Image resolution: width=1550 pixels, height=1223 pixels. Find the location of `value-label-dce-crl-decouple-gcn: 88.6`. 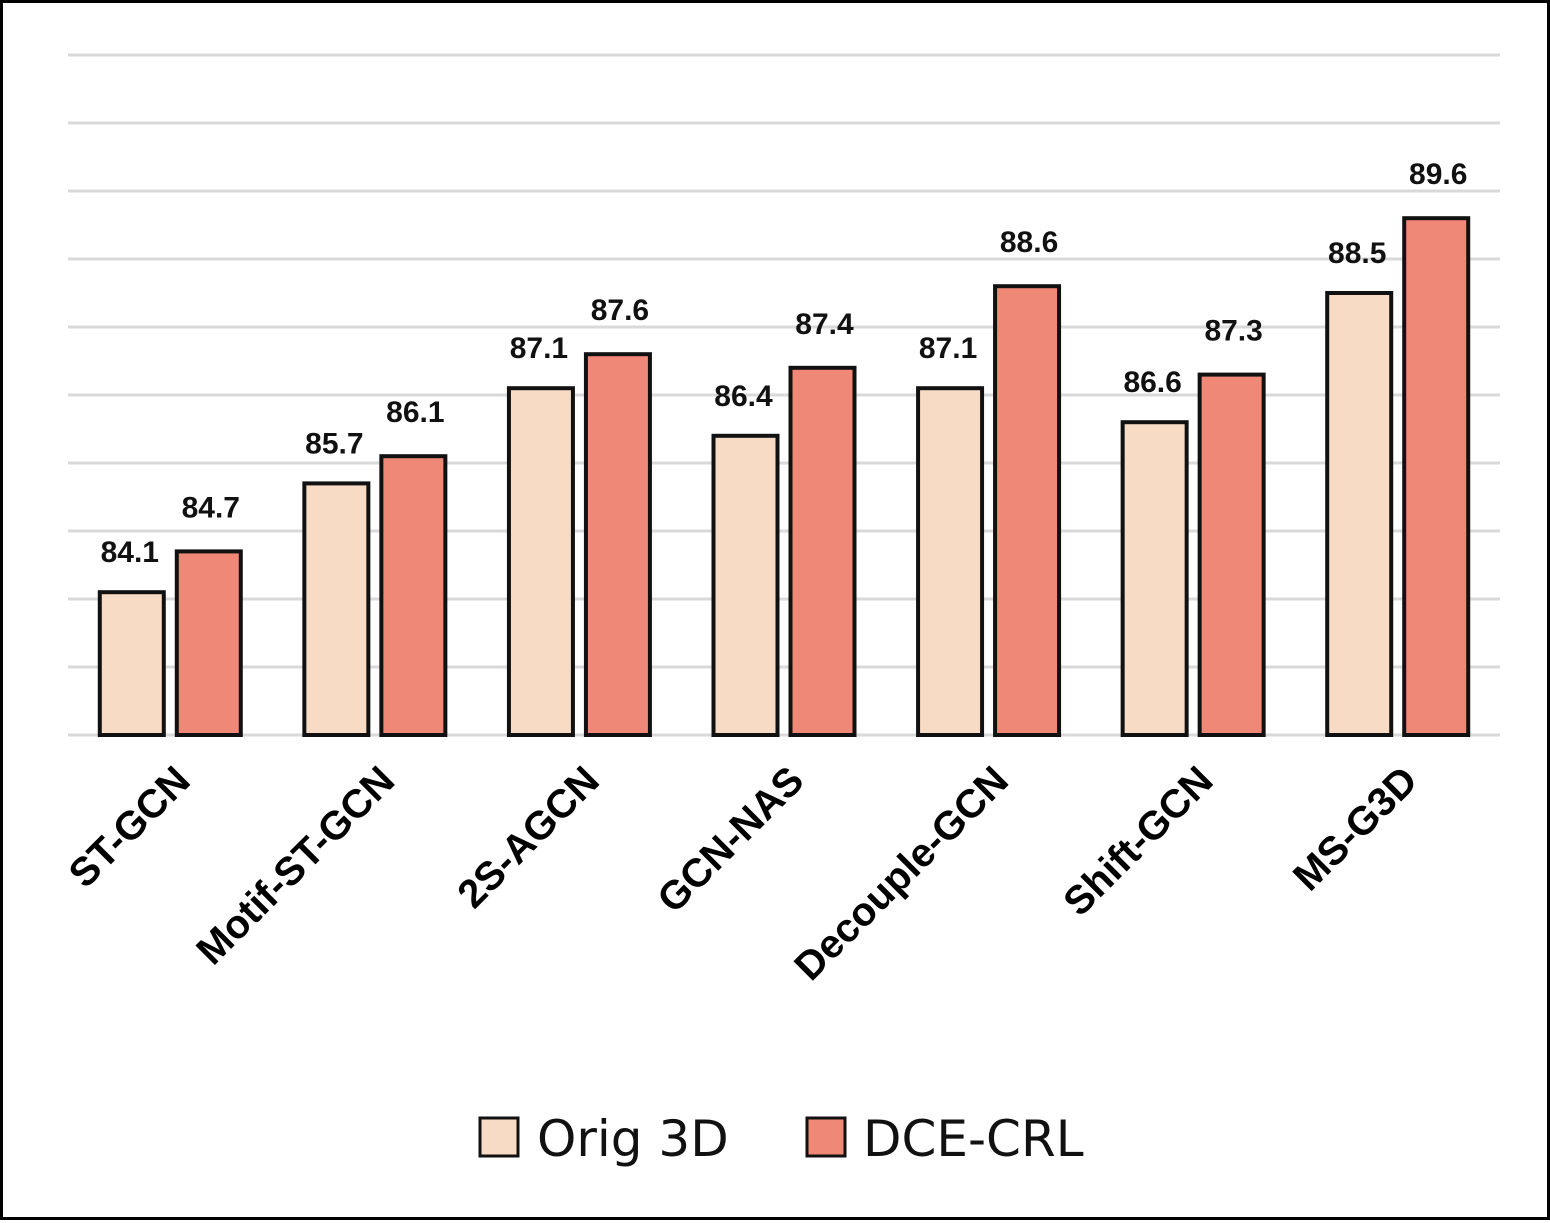

value-label-dce-crl-decouple-gcn: 88.6 is located at coordinates (1029, 242).